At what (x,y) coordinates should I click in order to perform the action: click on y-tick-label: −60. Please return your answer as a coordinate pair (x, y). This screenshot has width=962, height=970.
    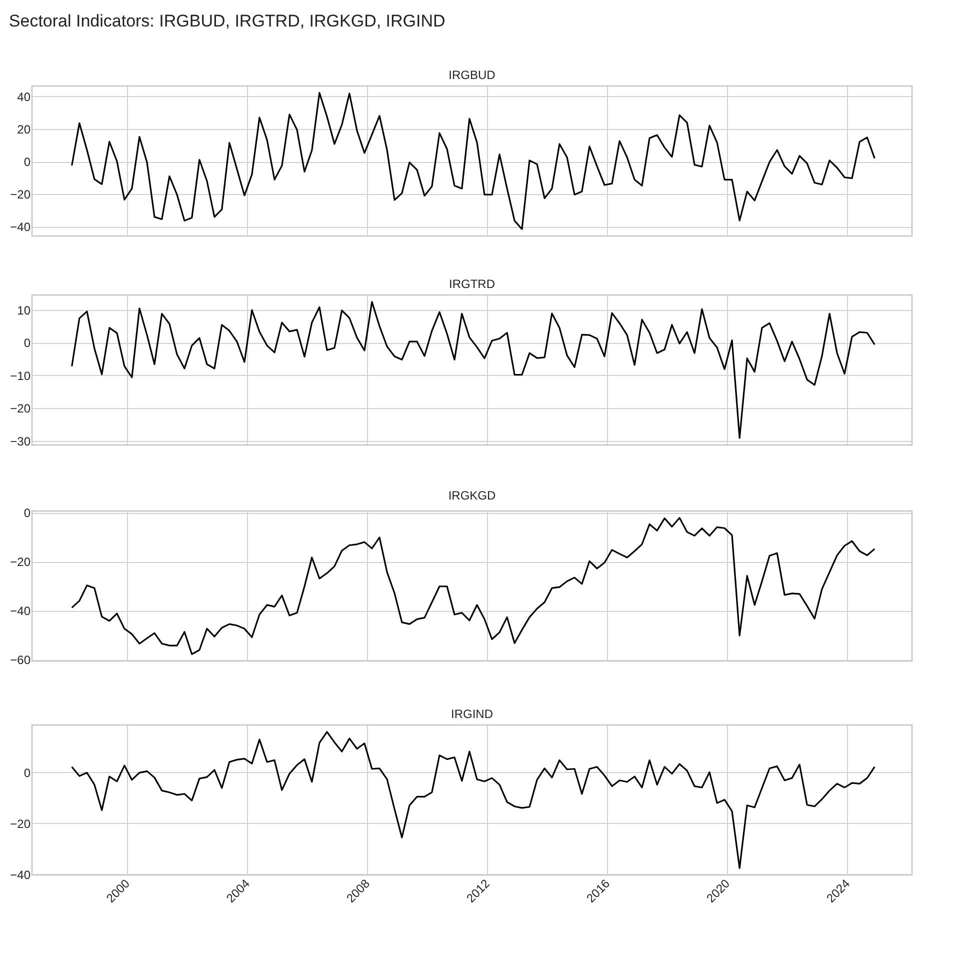
    Looking at the image, I should click on (20, 660).